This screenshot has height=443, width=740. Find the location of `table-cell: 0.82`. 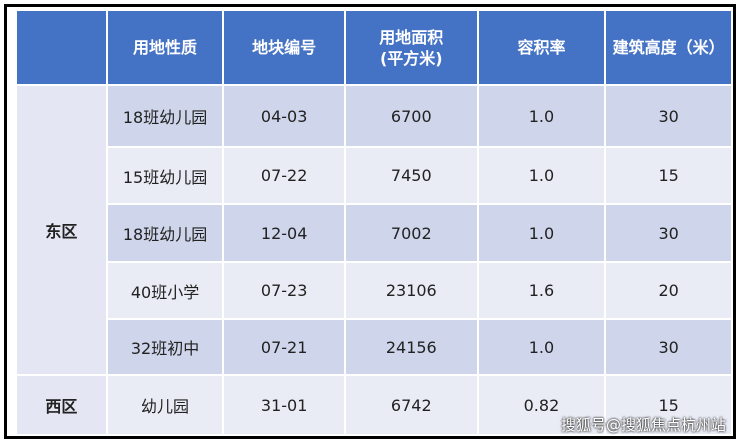

table-cell: 0.82 is located at coordinates (541, 405).